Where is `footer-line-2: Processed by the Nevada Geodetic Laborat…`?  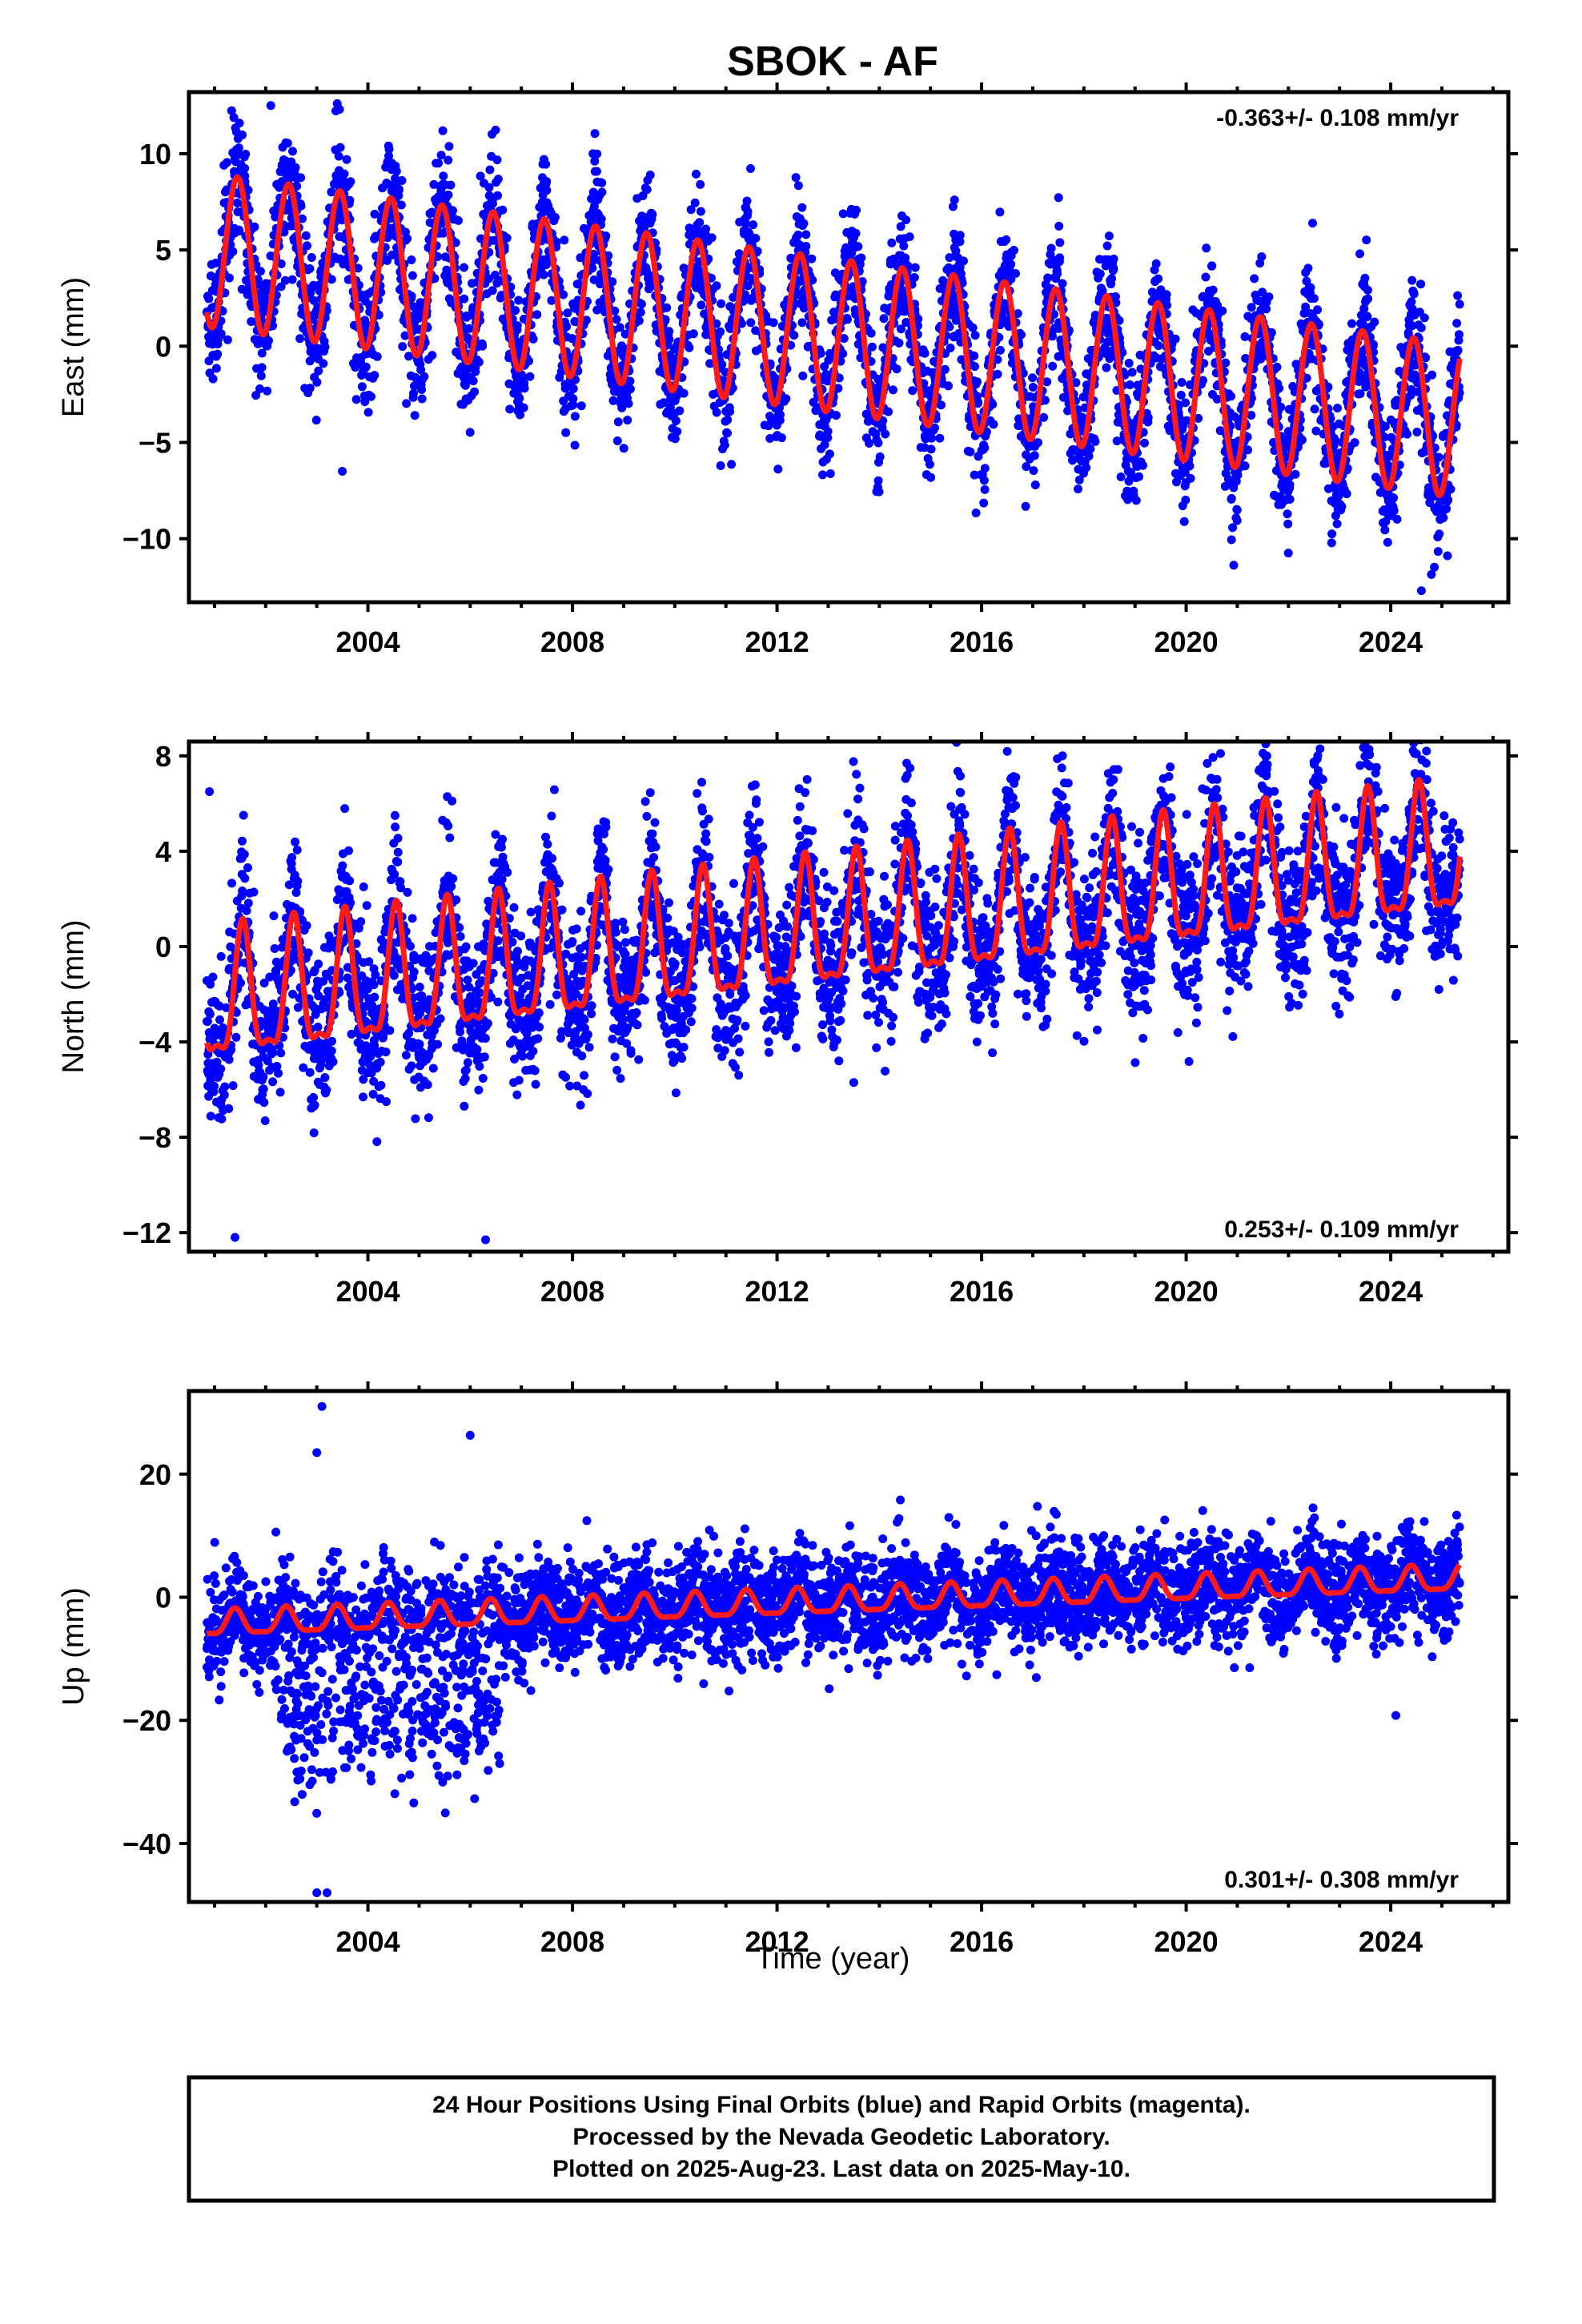 footer-line-2: Processed by the Nevada Geodetic Laborat… is located at coordinates (841, 2137).